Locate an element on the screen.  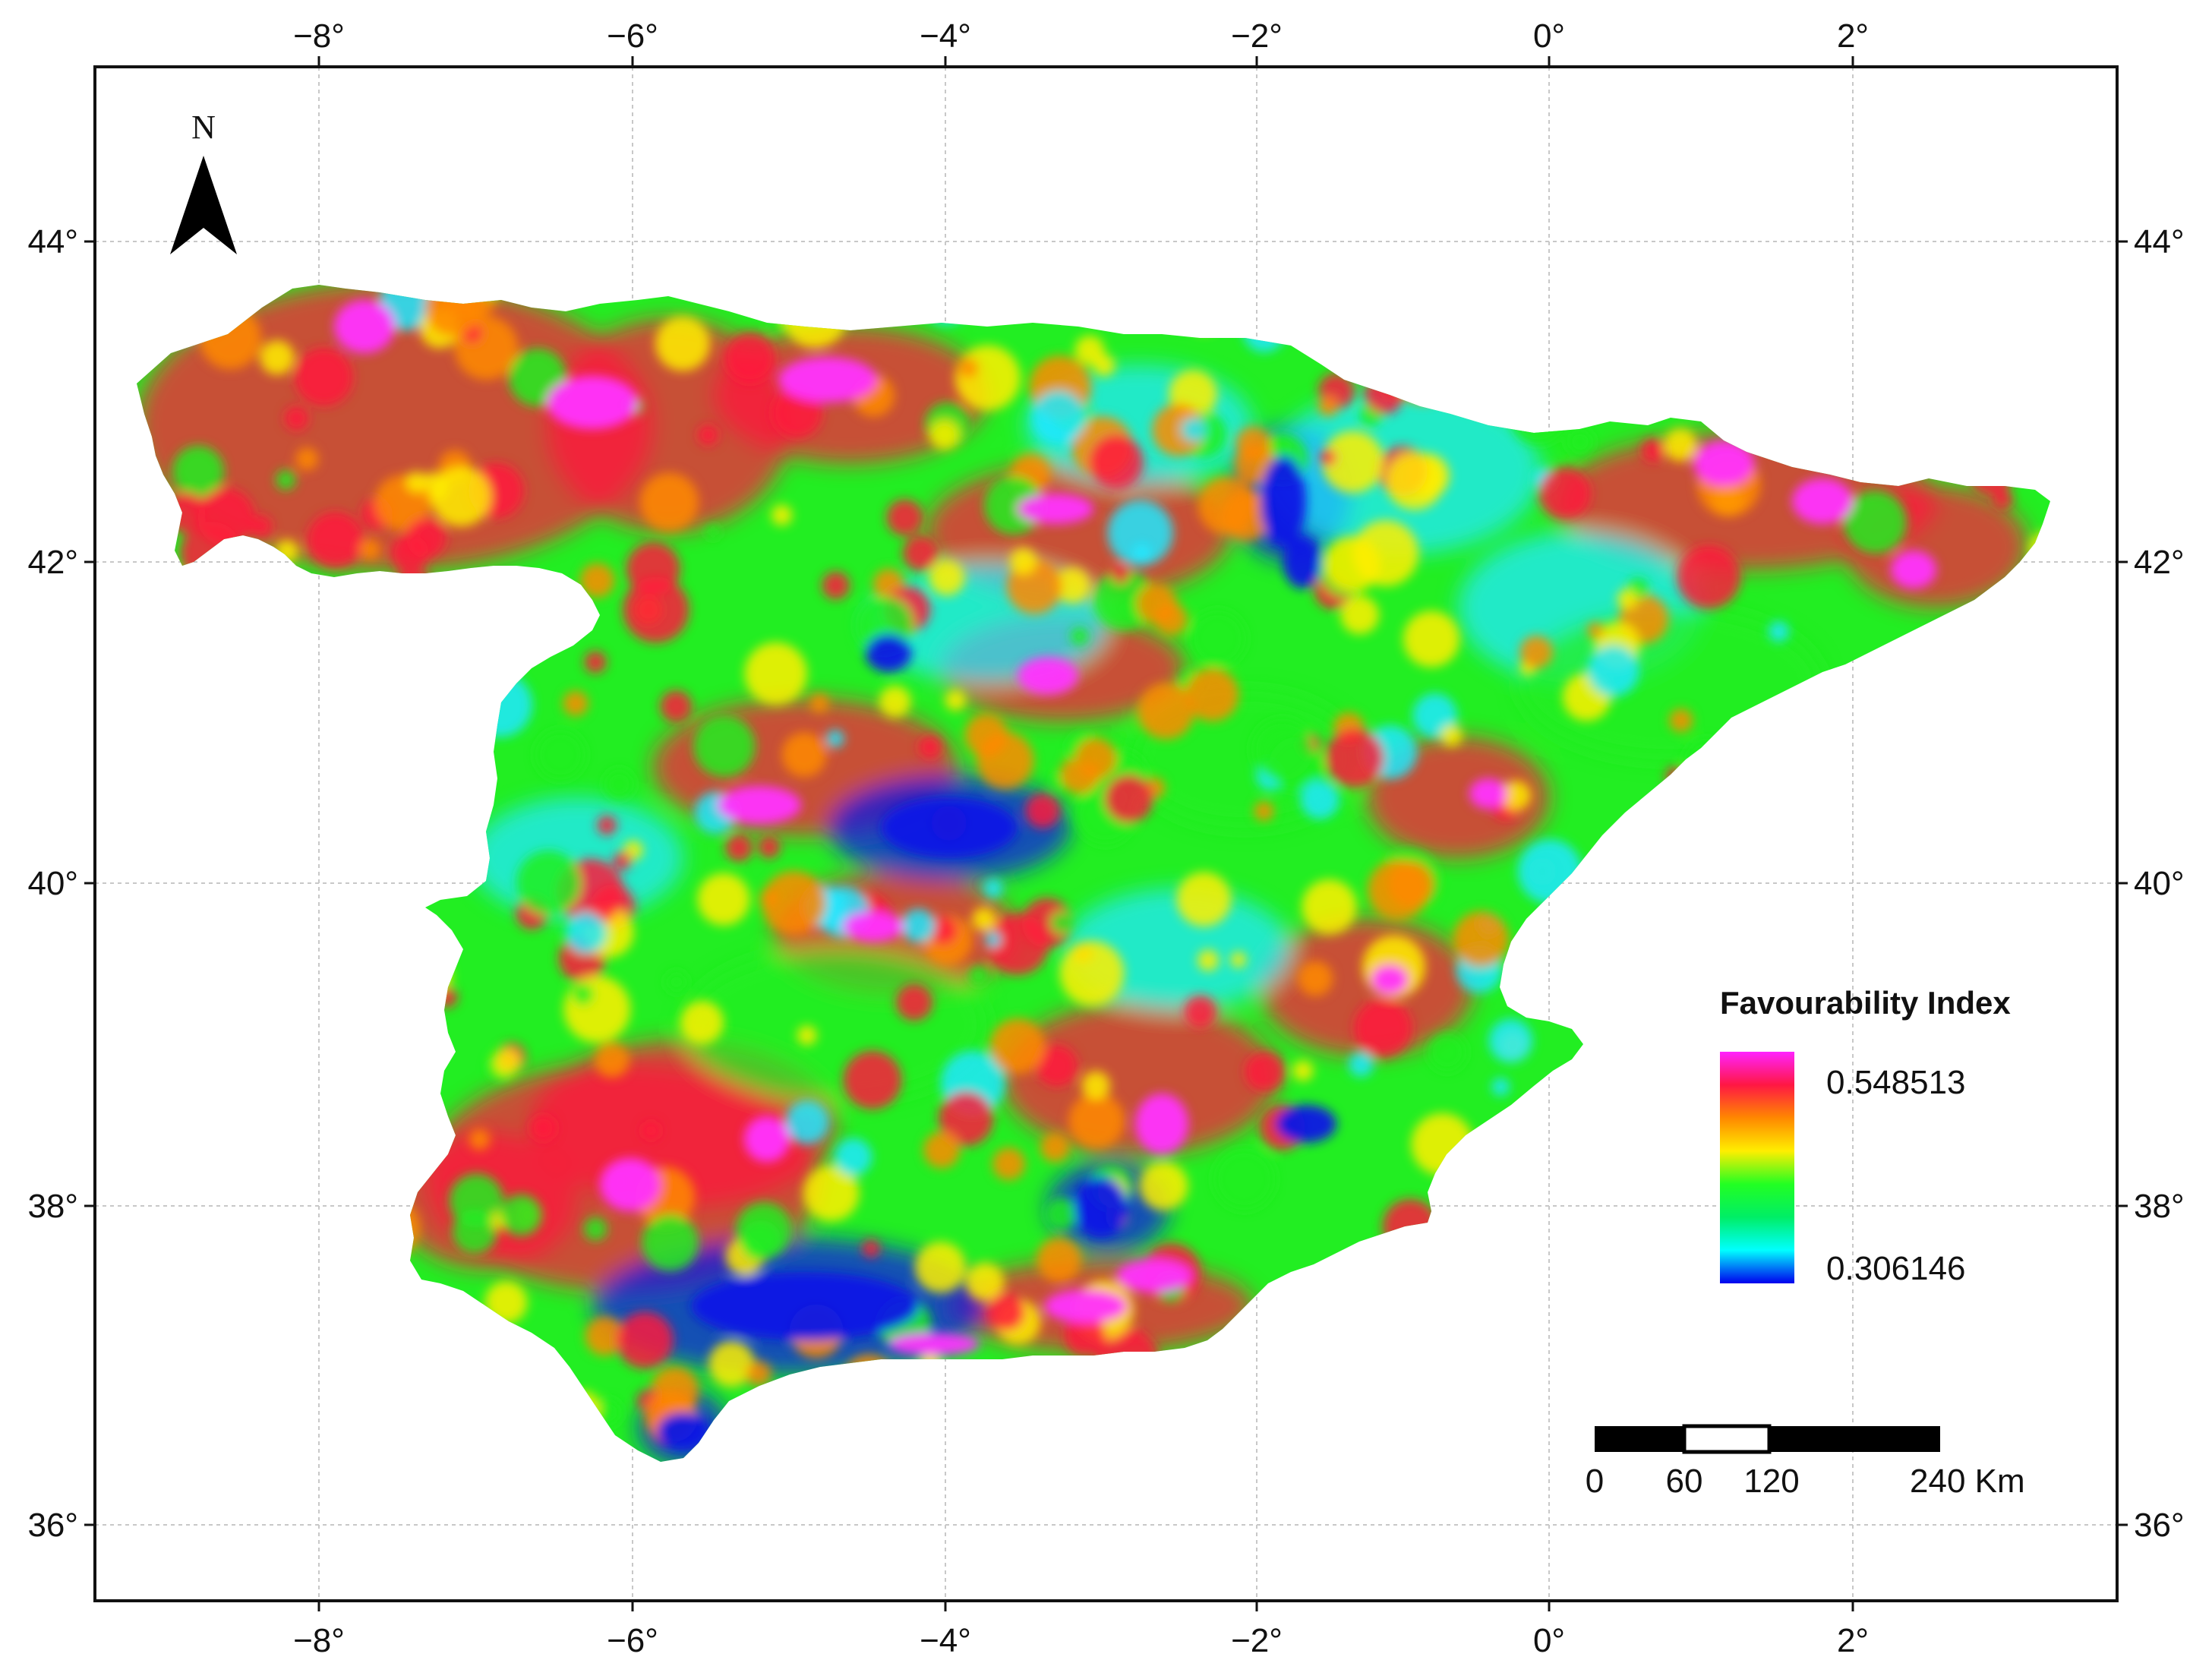
x-tick-label-bottom: 2° is located at coordinates (1853, 1641).